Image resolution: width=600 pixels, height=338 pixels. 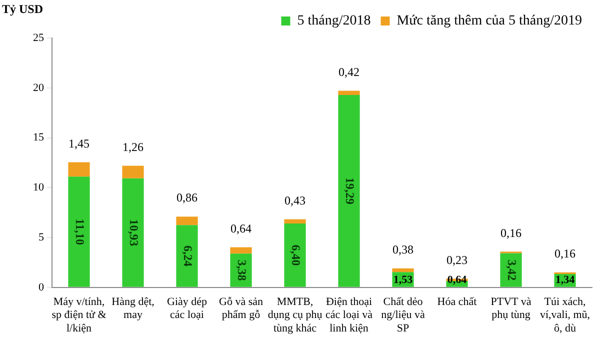 I want to click on data-label: 0,23, so click(x=457, y=259).